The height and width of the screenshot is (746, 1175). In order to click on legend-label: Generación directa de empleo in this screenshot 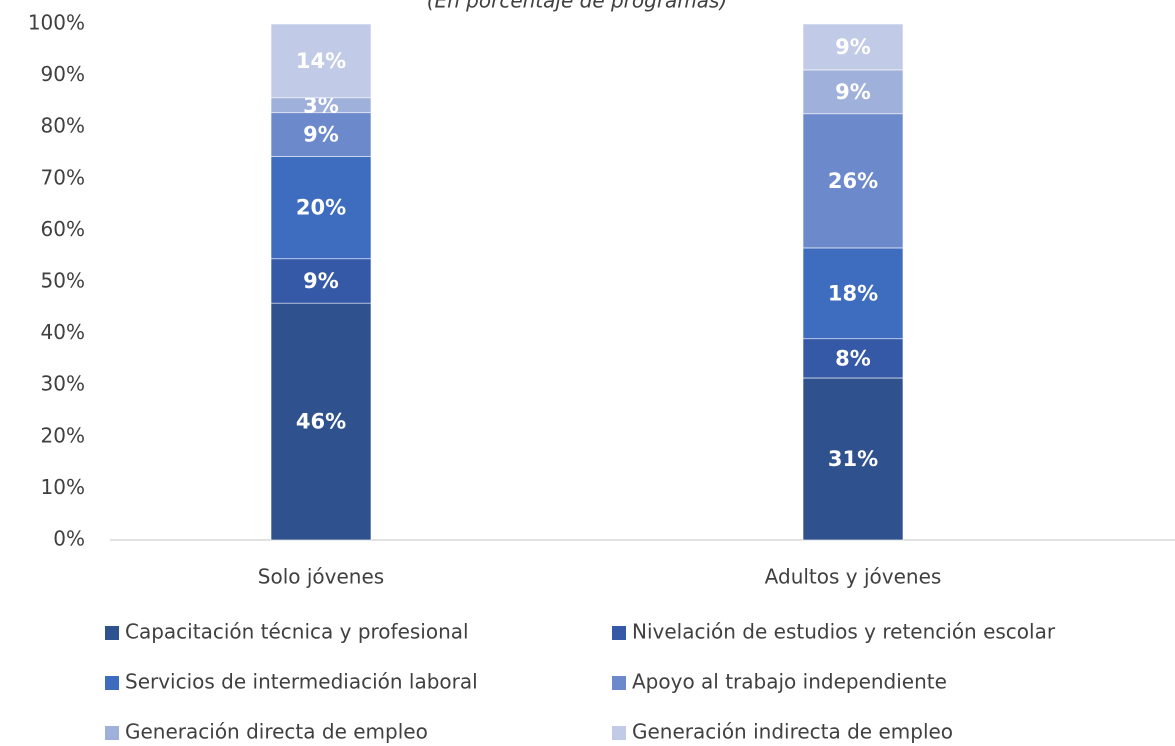, I will do `click(276, 732)`.